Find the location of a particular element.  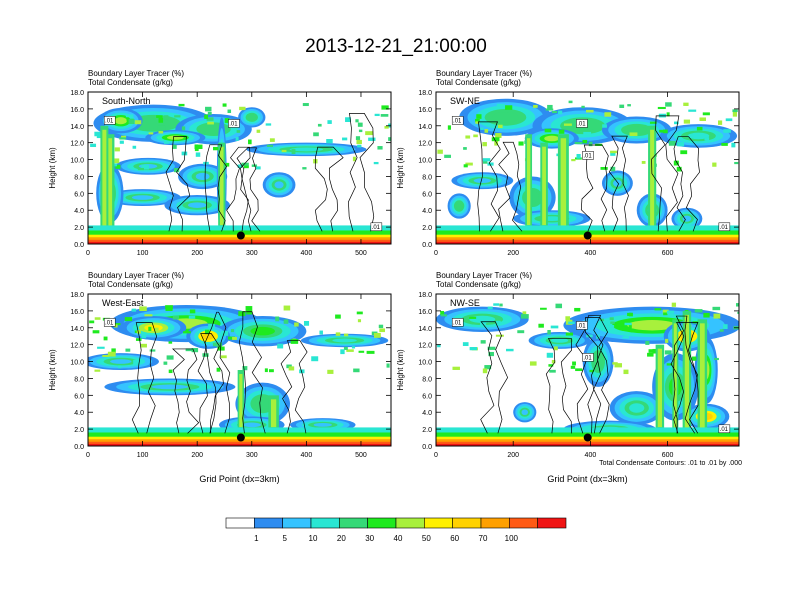

panel-subtitle-tracer: Boundary Layer Tracer (%) is located at coordinates (484, 275).